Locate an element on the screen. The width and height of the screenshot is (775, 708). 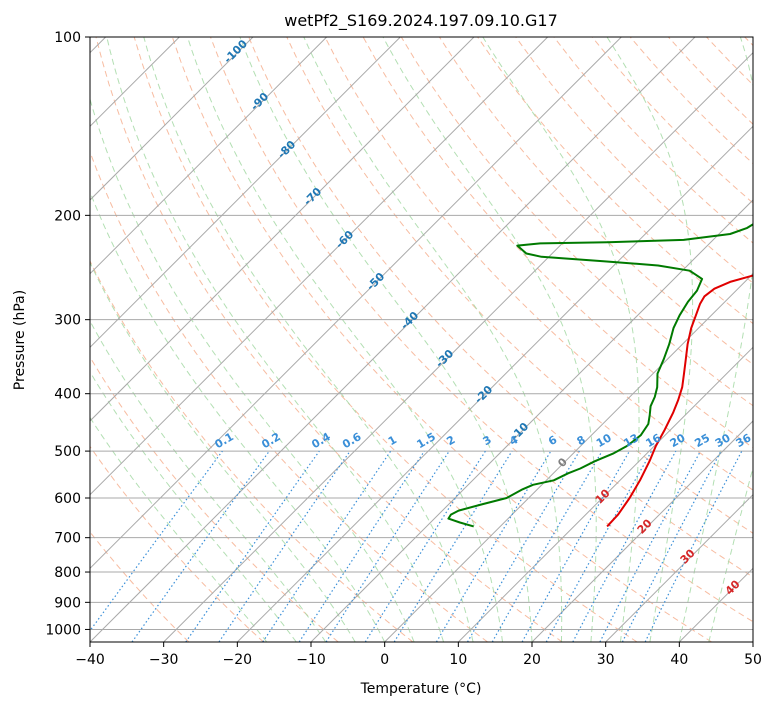
dry-adiabat-label: 40 is located at coordinates (733, 587).